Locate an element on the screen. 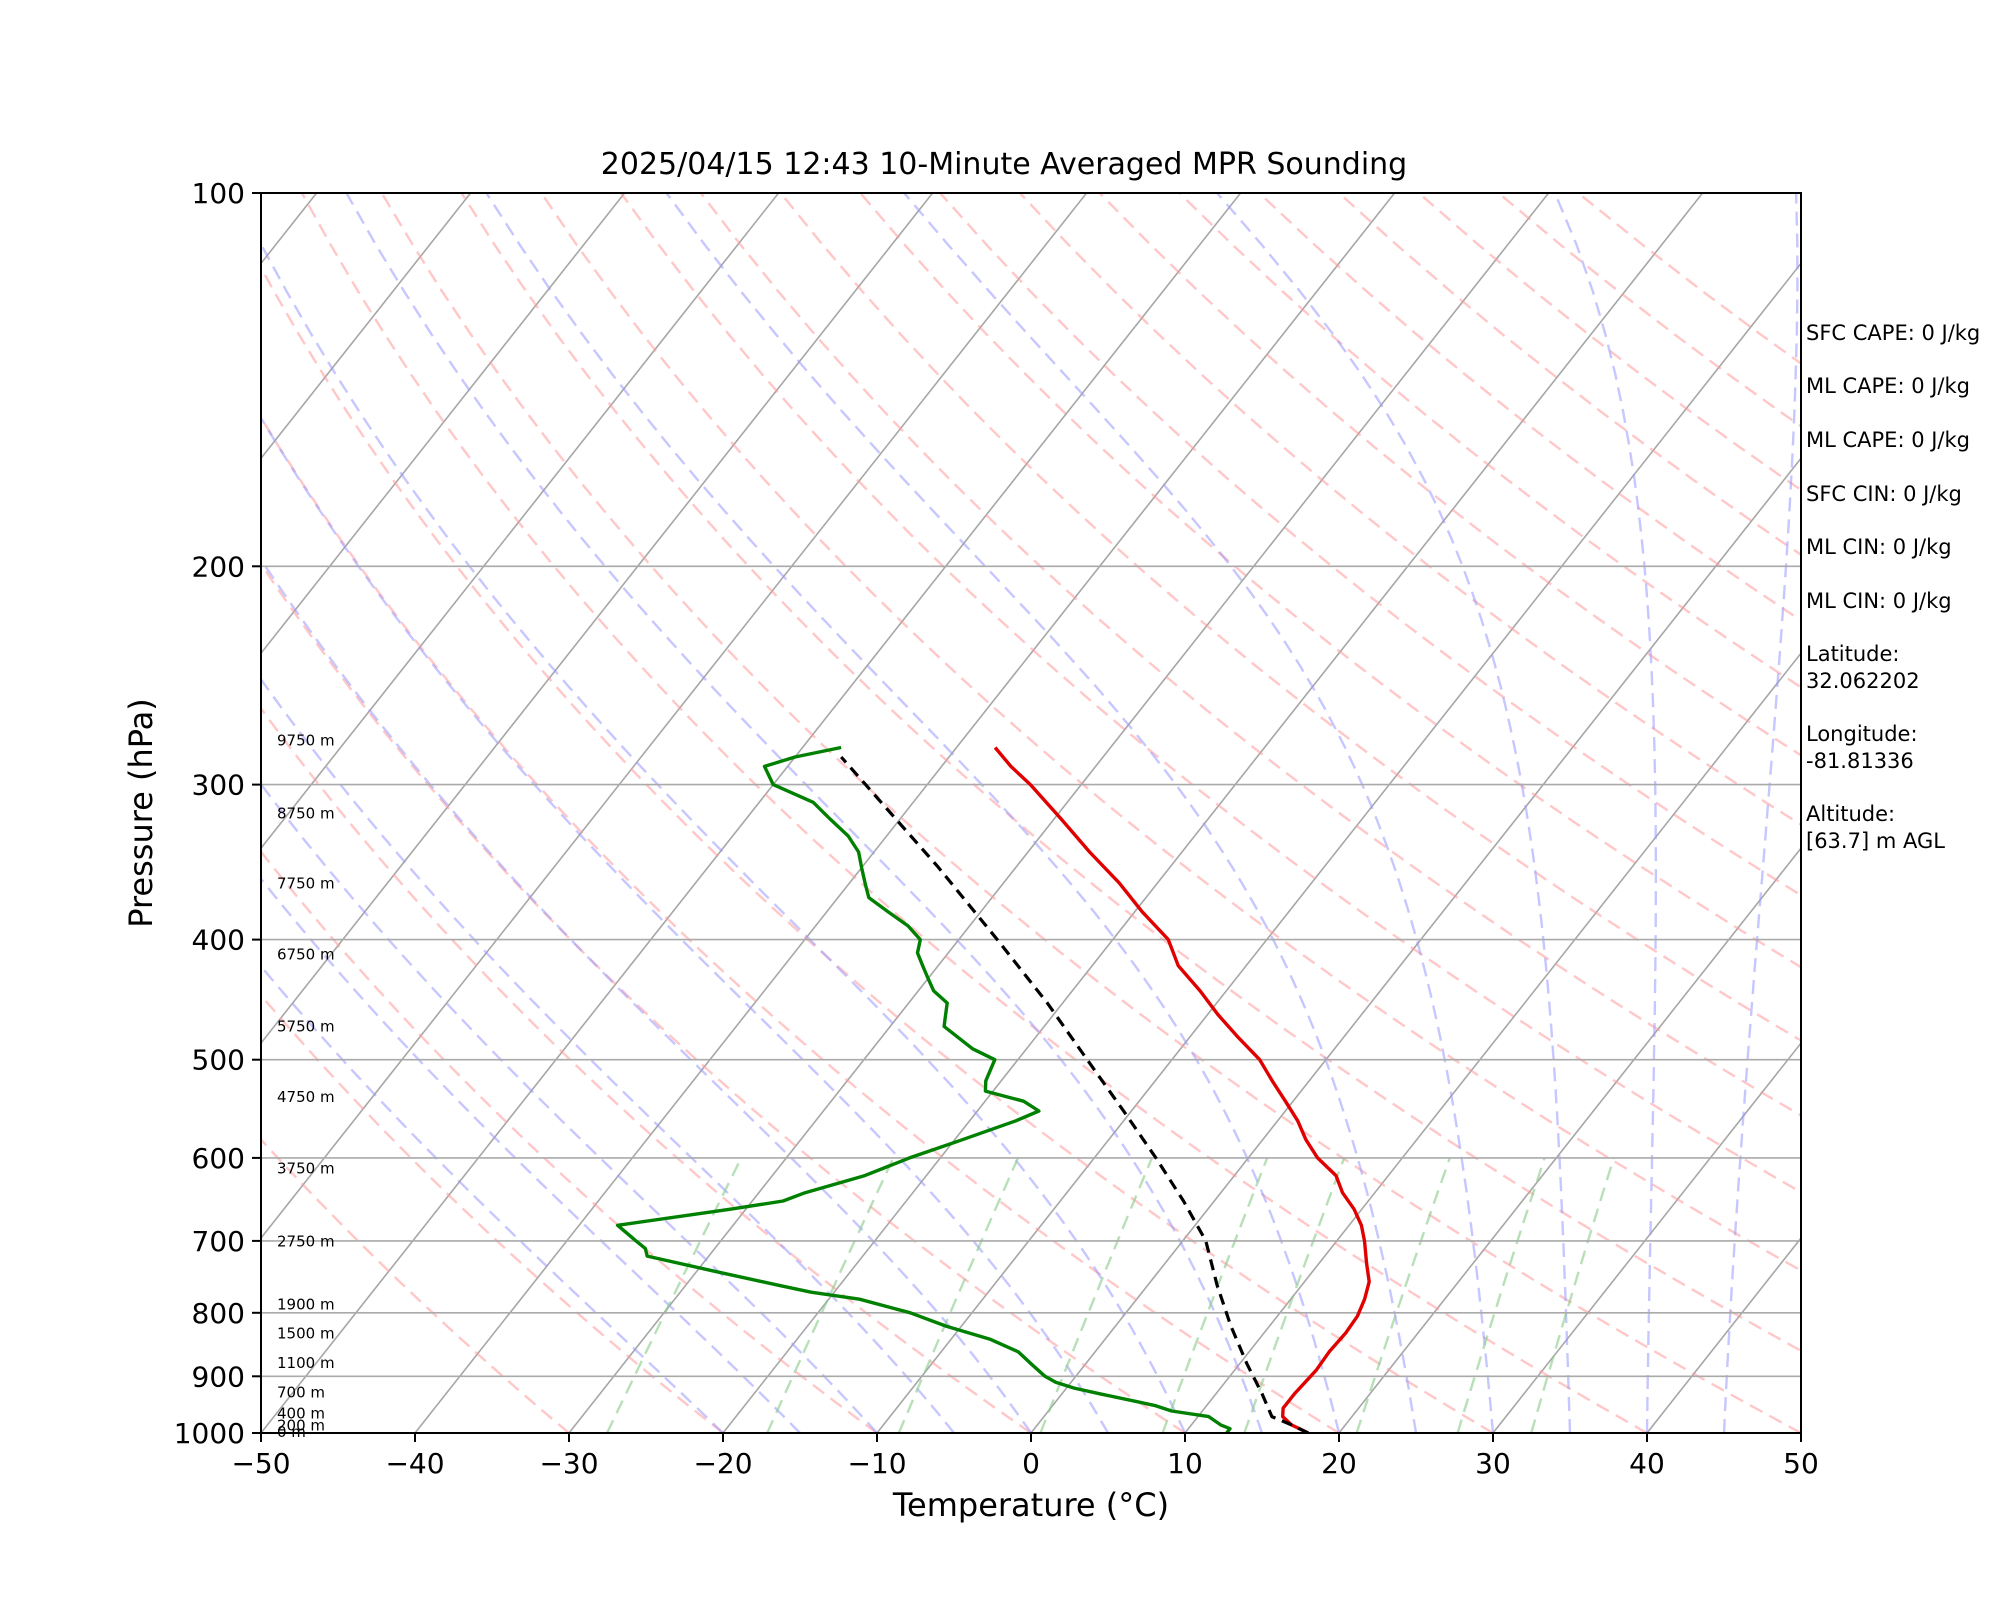  x-tick-label: 10 is located at coordinates (1185, 1463).